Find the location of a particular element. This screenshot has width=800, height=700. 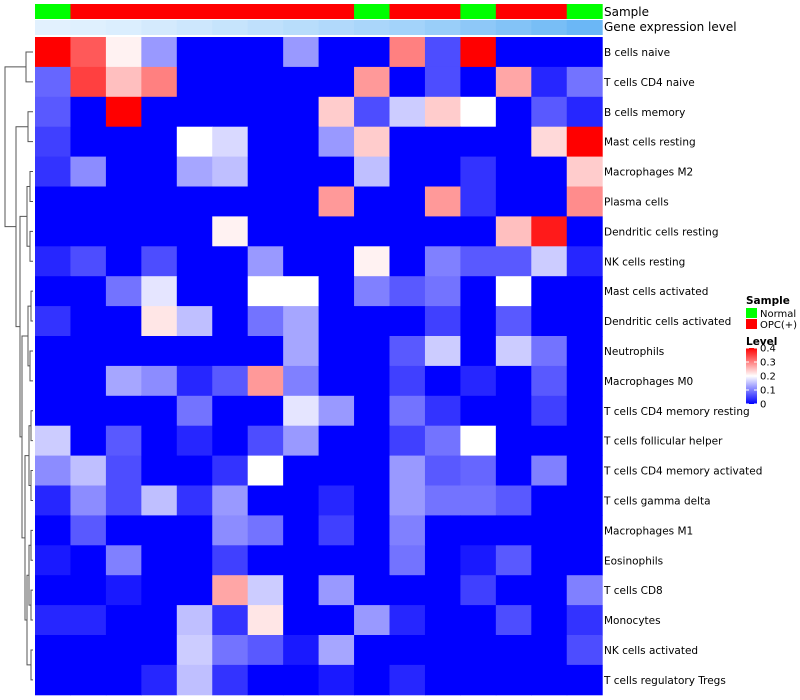

row-label: T cells CD4 naive is located at coordinates (649, 83).